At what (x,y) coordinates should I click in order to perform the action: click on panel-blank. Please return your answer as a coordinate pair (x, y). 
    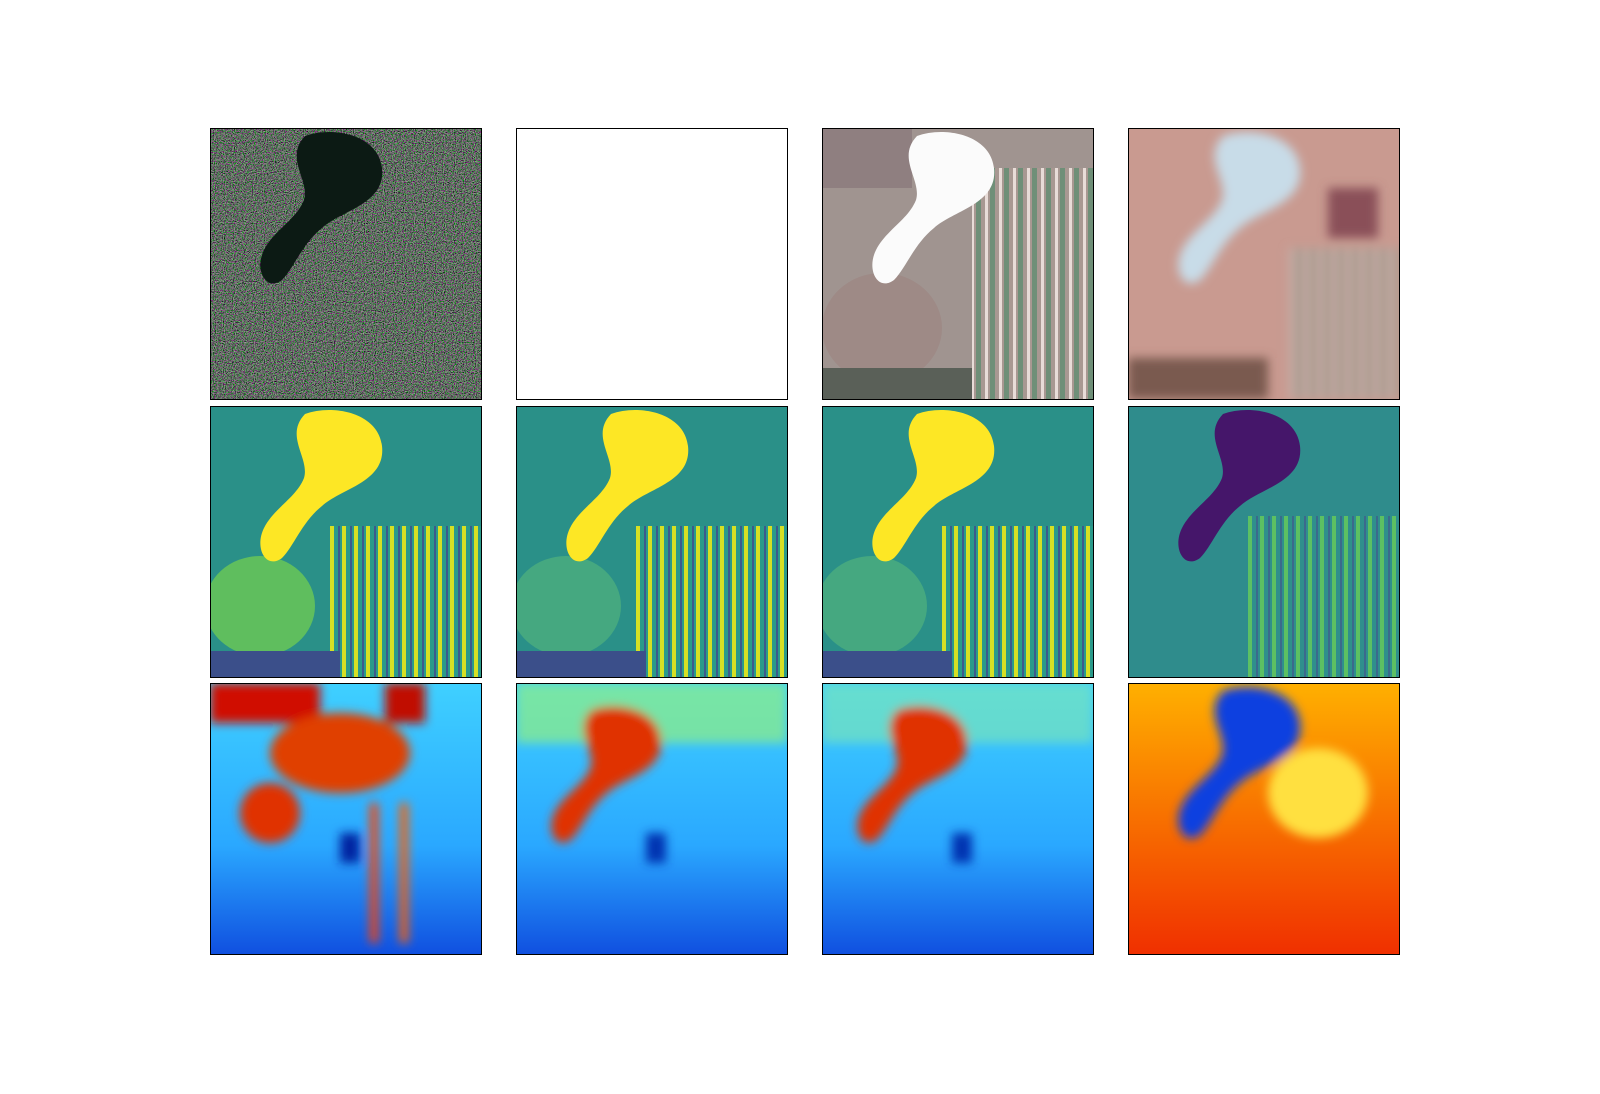
    Looking at the image, I should click on (651, 263).